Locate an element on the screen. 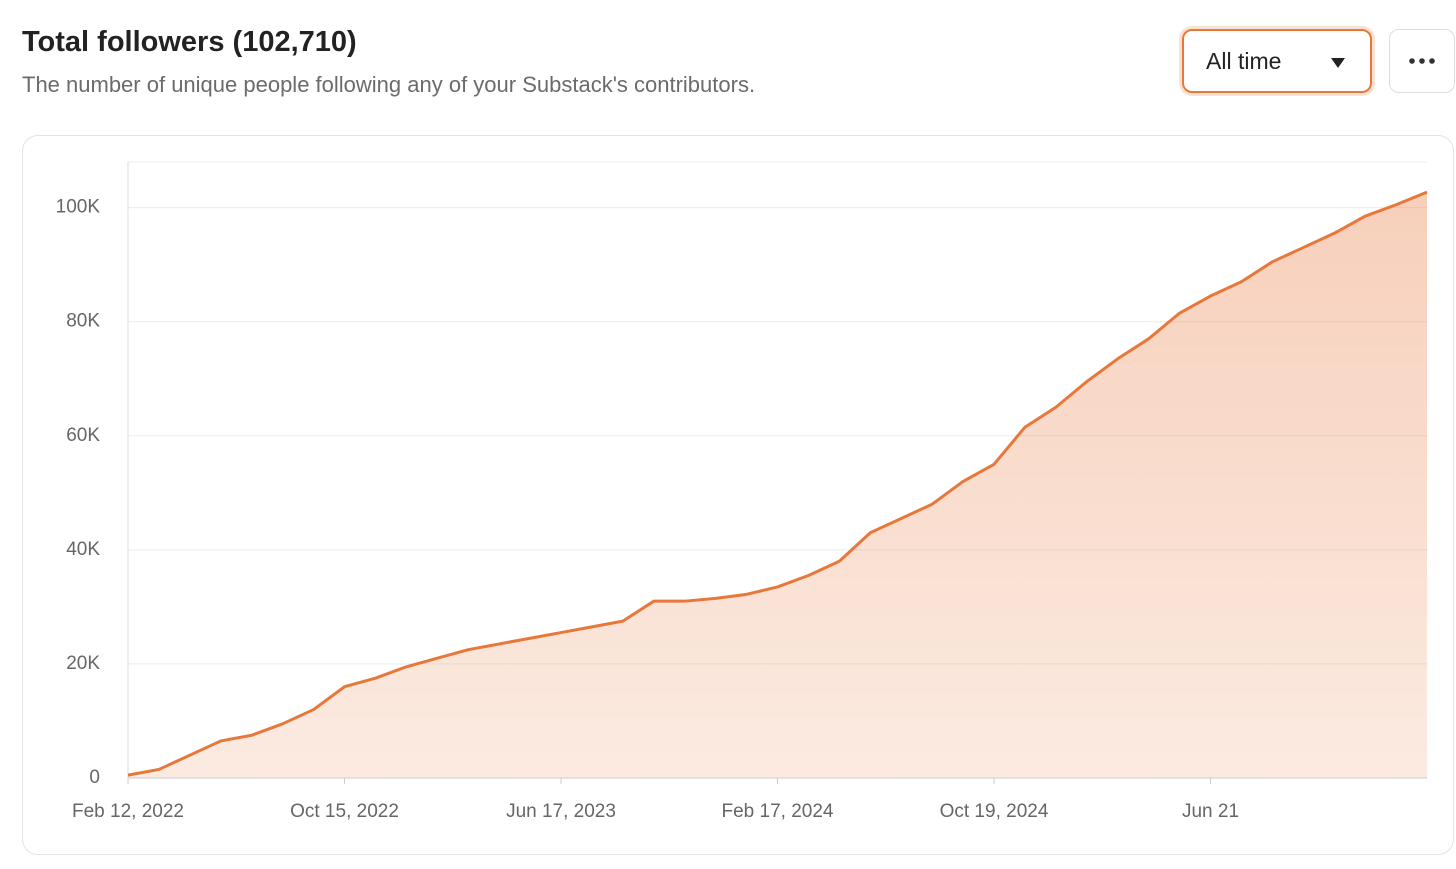 This screenshot has width=1456, height=869. x-tick-label: Feb 17, 2024 is located at coordinates (778, 811).